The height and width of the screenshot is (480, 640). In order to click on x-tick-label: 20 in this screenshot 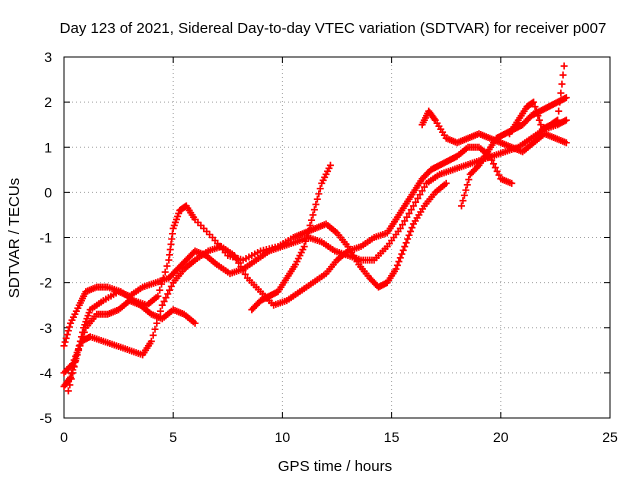, I will do `click(501, 437)`.